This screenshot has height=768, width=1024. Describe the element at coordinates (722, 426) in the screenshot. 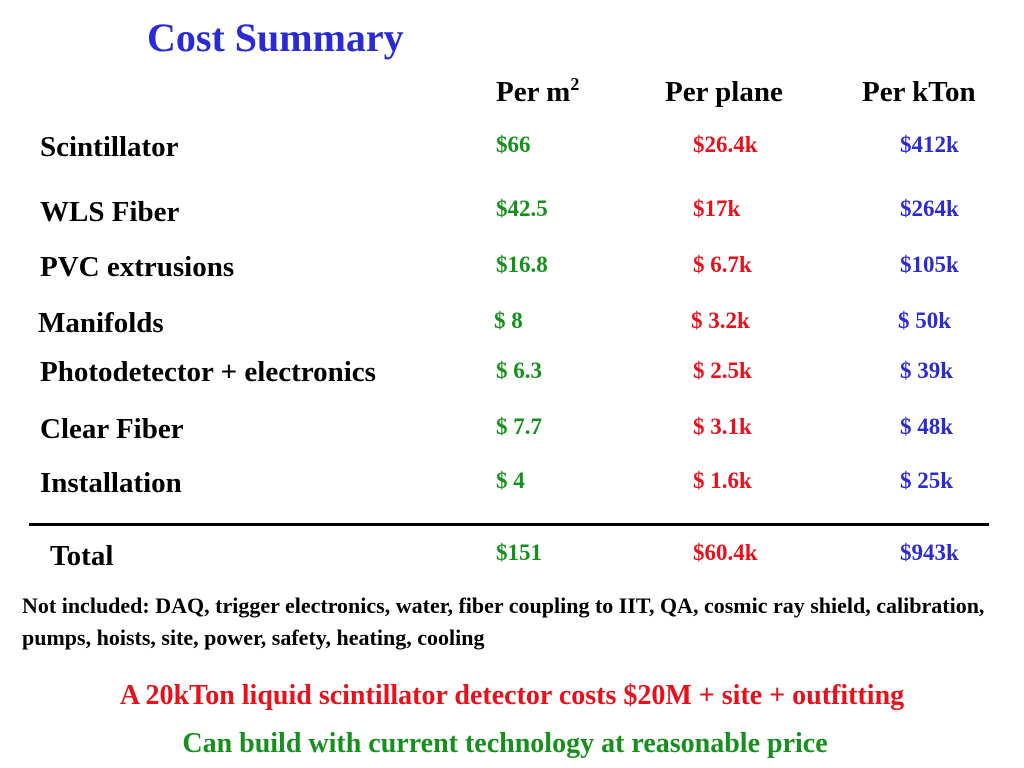

I see `cell-clear-fiber-per-plane: $ 3.1k` at that location.